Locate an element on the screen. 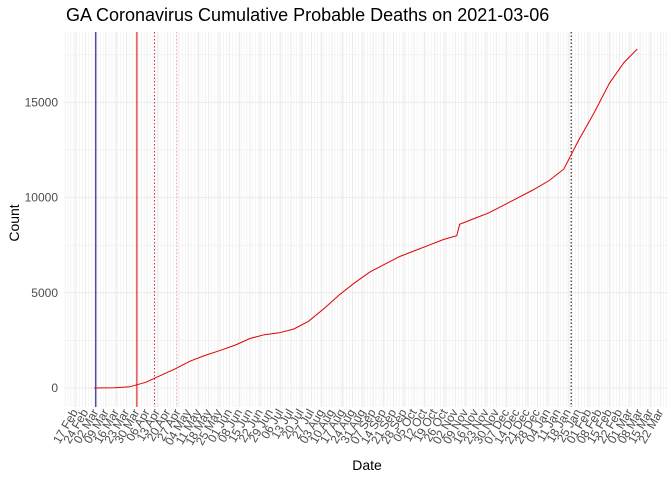  y-tick-label: 0 is located at coordinates (54, 388).